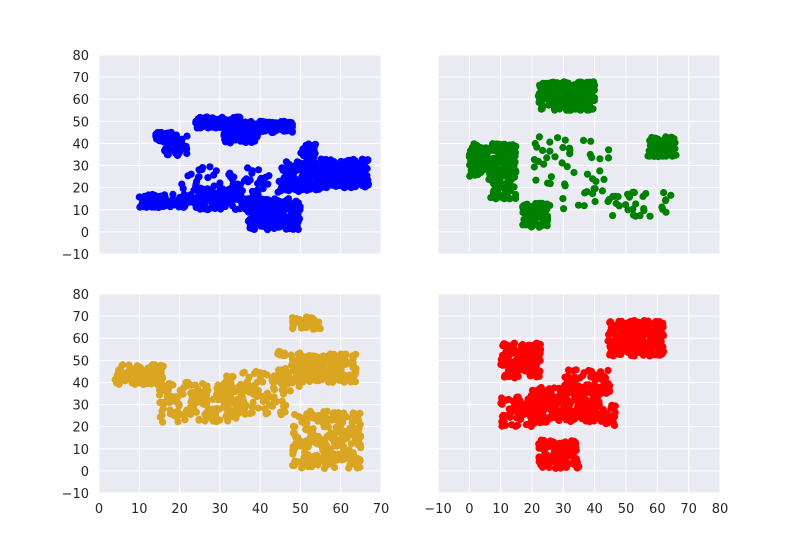 The height and width of the screenshot is (550, 800). Describe the element at coordinates (340, 509) in the screenshot. I see `x-tick-label: 60` at that location.